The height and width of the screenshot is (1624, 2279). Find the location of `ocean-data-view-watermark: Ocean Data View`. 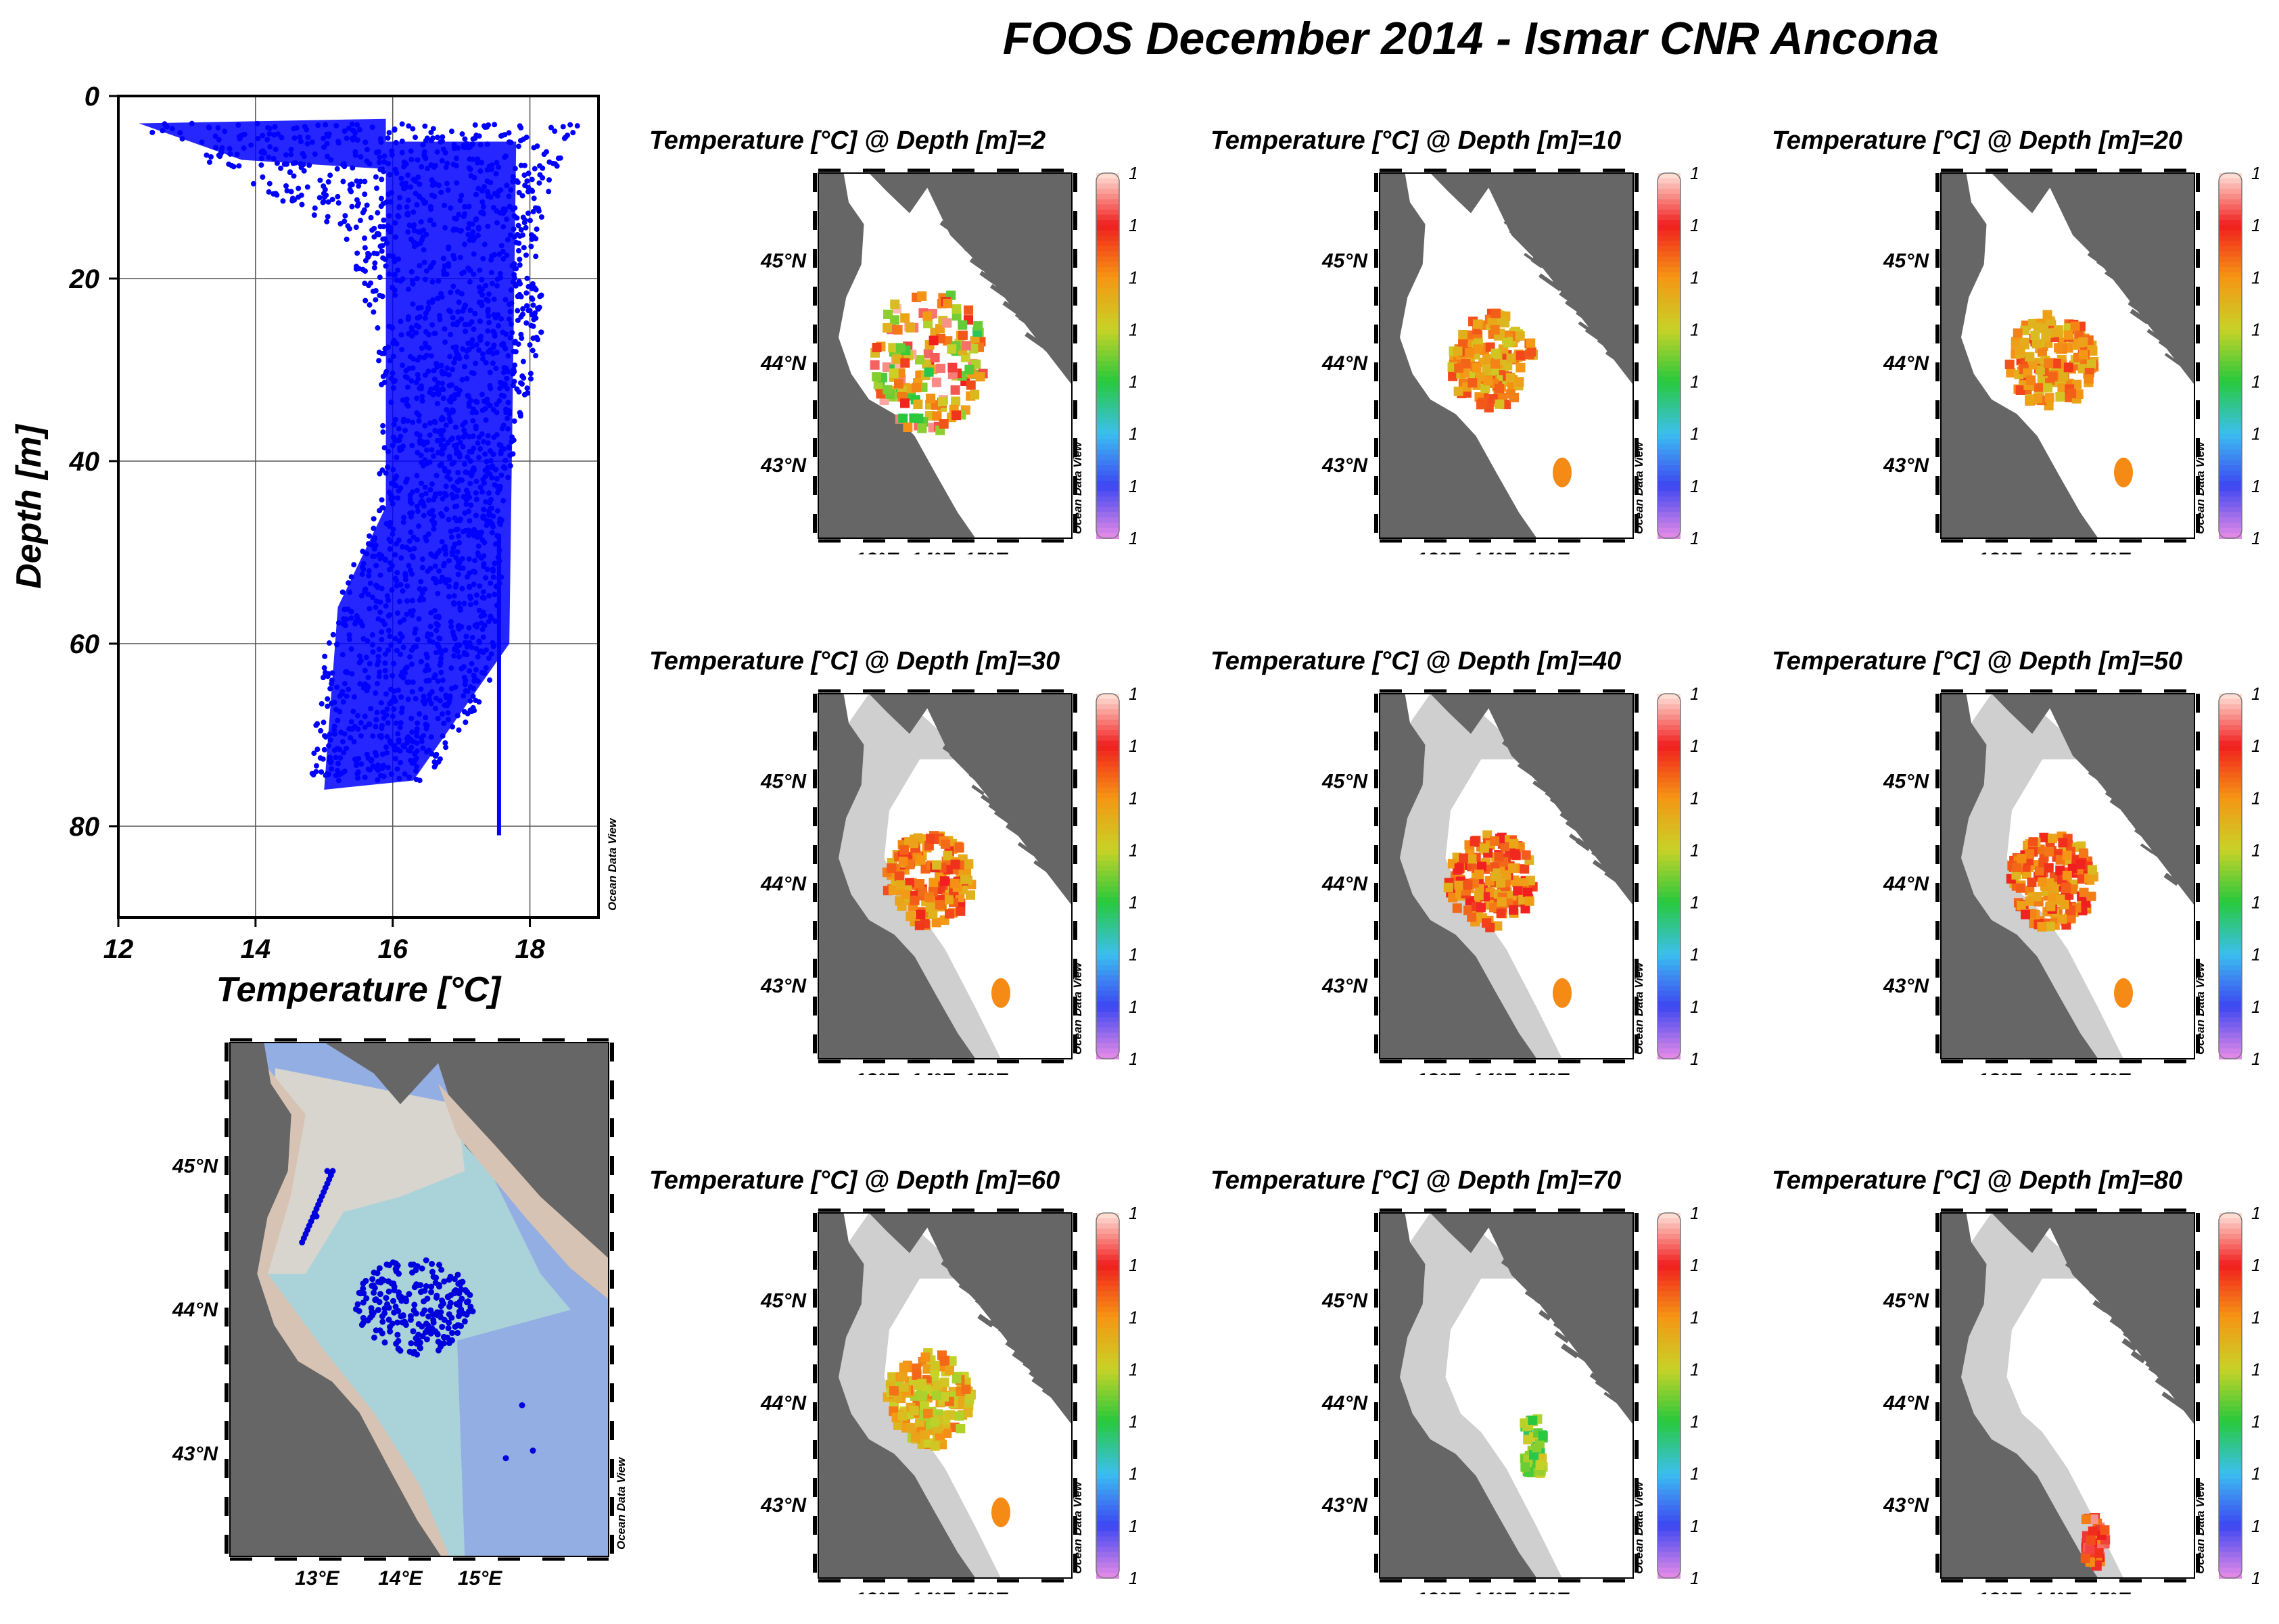

ocean-data-view-watermark: Ocean Data View is located at coordinates (1638, 487).